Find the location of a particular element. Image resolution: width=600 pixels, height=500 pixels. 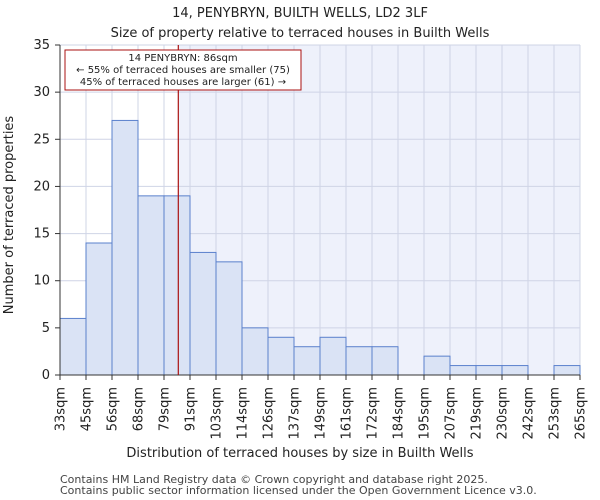

bar-195sqm is located at coordinates (437, 365).